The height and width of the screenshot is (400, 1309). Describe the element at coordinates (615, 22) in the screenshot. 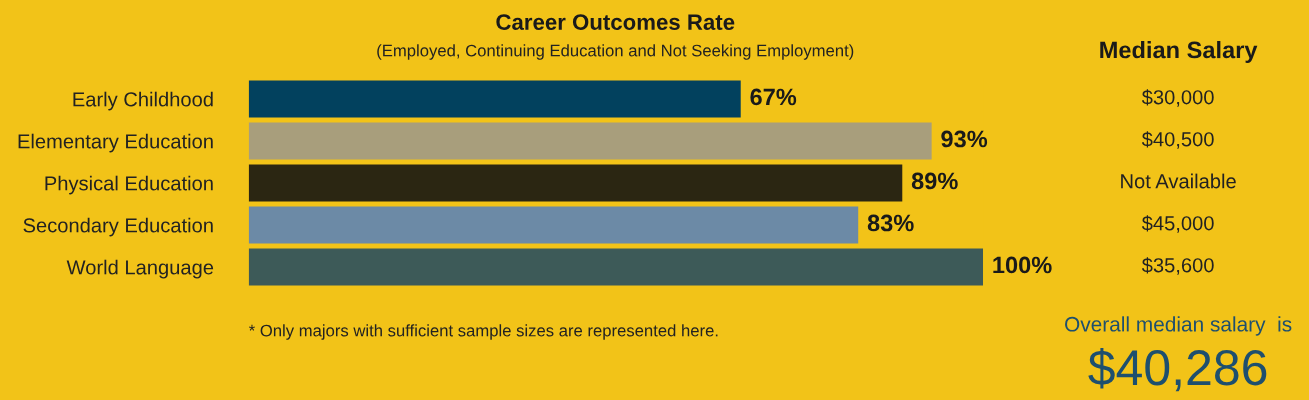

I see `chart-title: Career Outcomes Rate` at that location.